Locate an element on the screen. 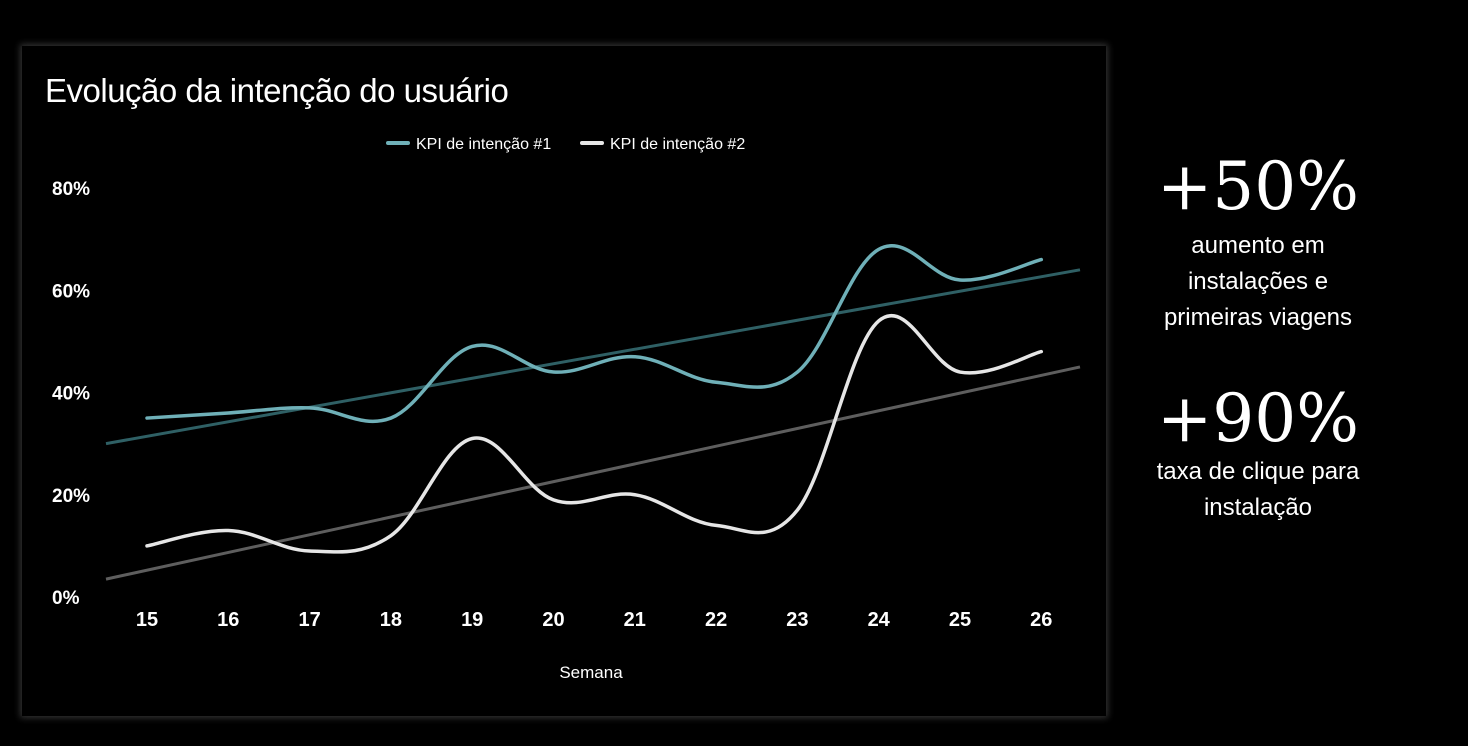 The height and width of the screenshot is (746, 1468). stat-ctr-value: +90% is located at coordinates (1258, 418).